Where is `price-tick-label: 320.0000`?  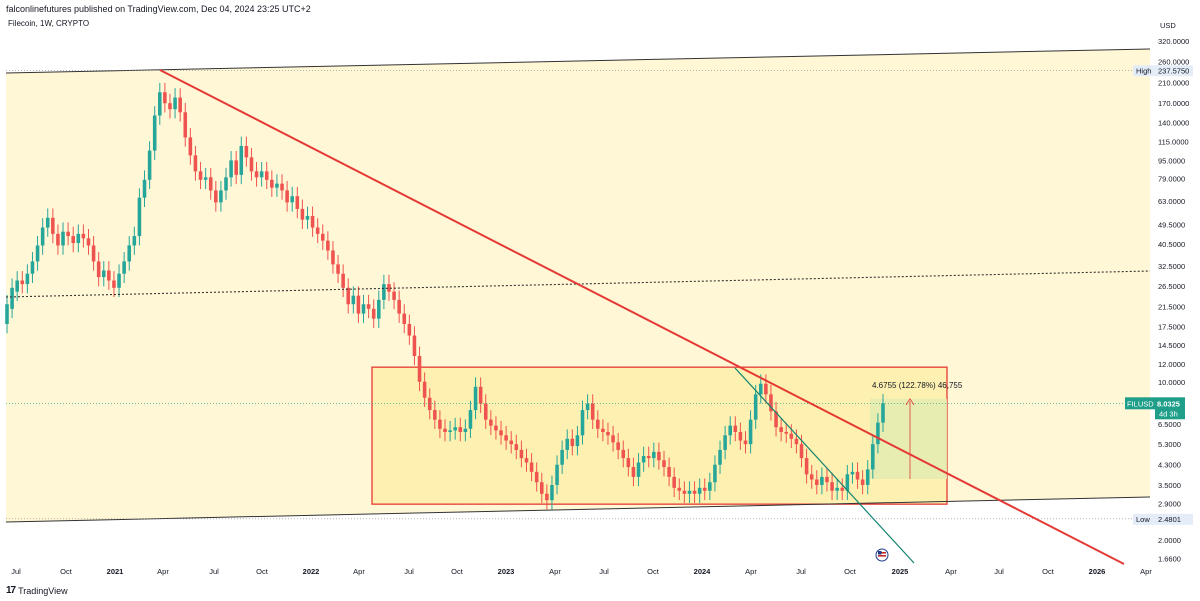
price-tick-label: 320.0000 is located at coordinates (1173, 41).